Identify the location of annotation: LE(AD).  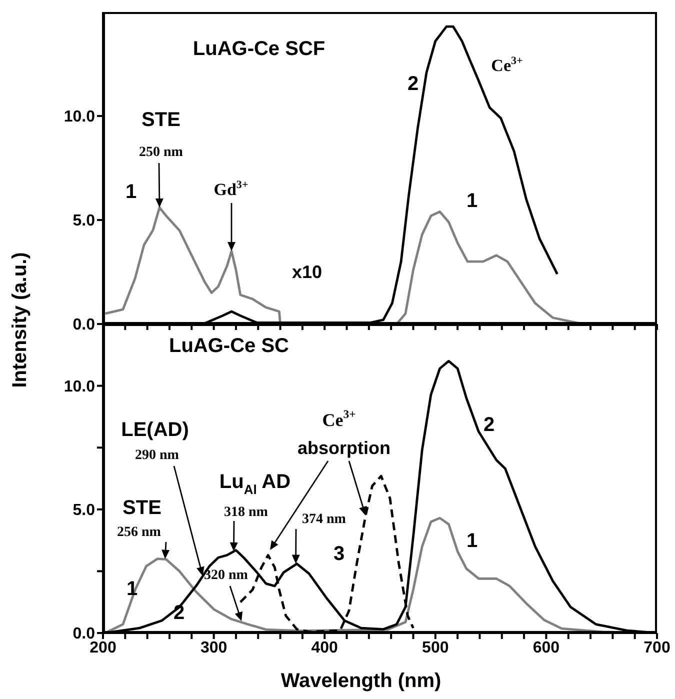
(155, 430).